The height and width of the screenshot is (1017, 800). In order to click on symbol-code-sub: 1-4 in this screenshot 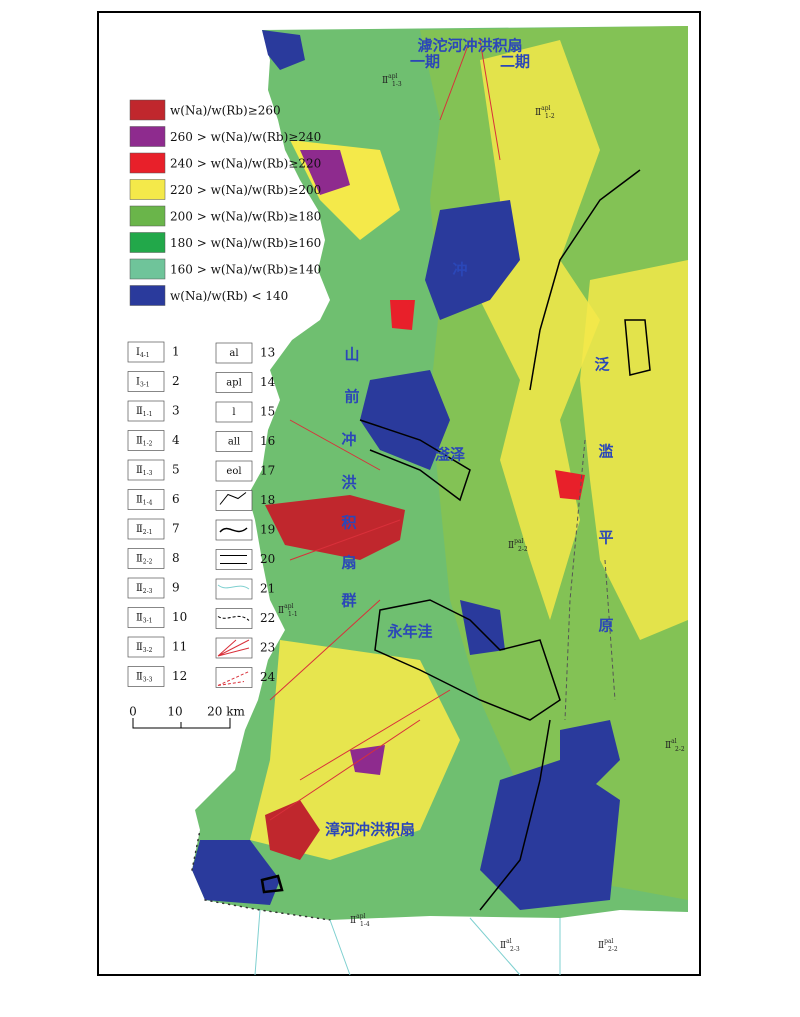, I will do `click(148, 502)`.